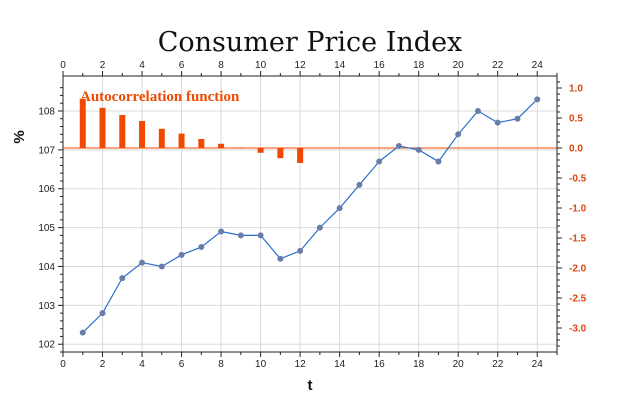 This screenshot has width=620, height=400. Describe the element at coordinates (538, 364) in the screenshot. I see `x-tick-label: 24` at that location.